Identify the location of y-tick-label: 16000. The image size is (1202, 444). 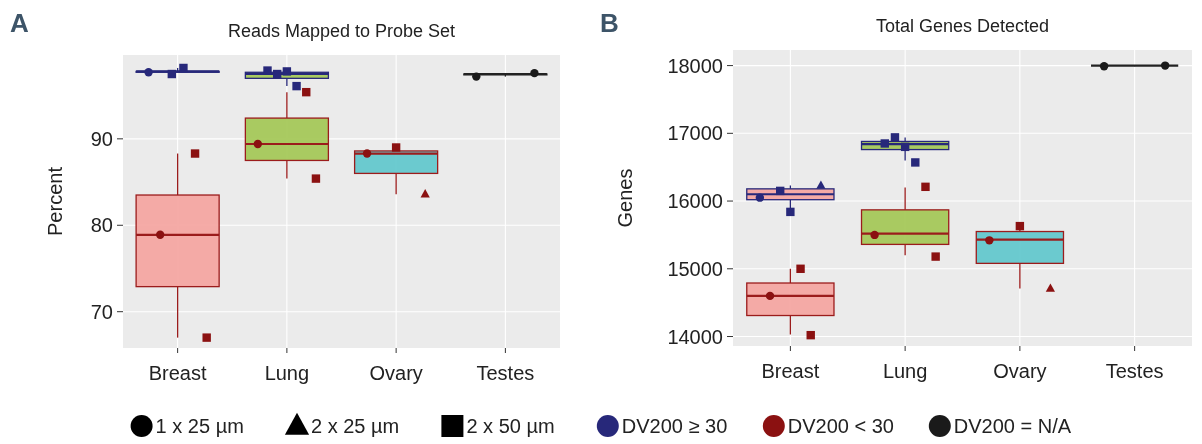
(695, 201).